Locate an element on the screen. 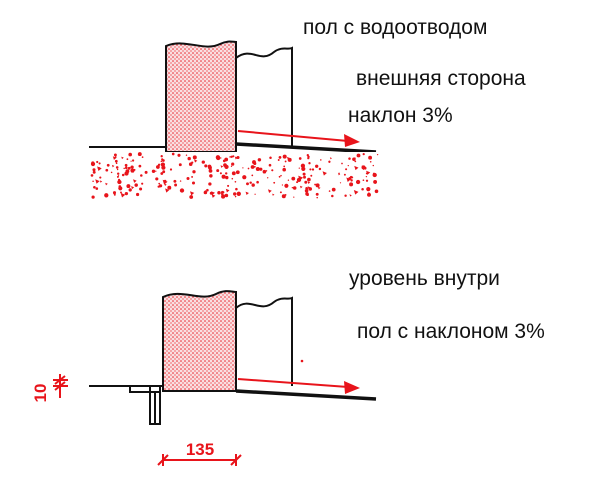 The height and width of the screenshot is (482, 592). bottom-reference-dot is located at coordinates (302, 361).